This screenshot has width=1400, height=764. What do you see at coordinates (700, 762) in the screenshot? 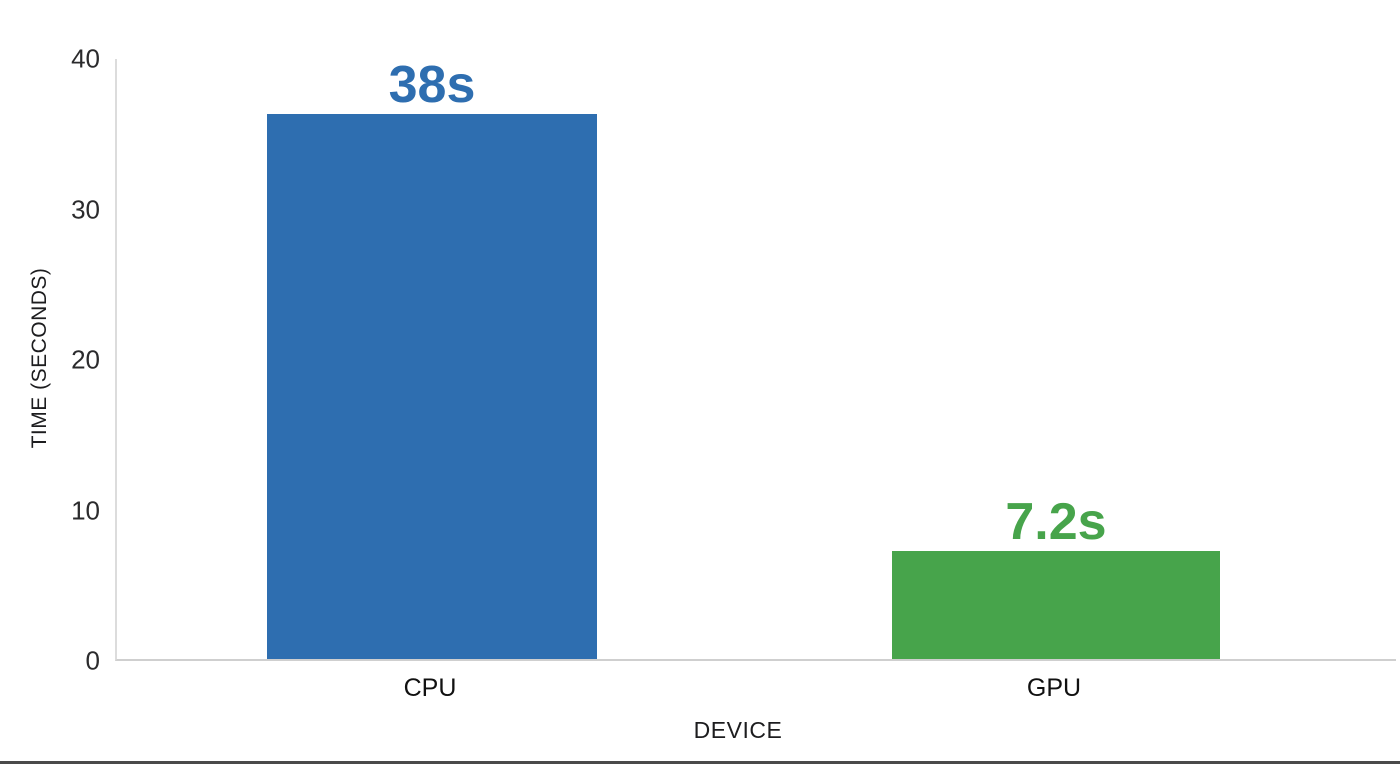
I see `bottom-edge-strip` at bounding box center [700, 762].